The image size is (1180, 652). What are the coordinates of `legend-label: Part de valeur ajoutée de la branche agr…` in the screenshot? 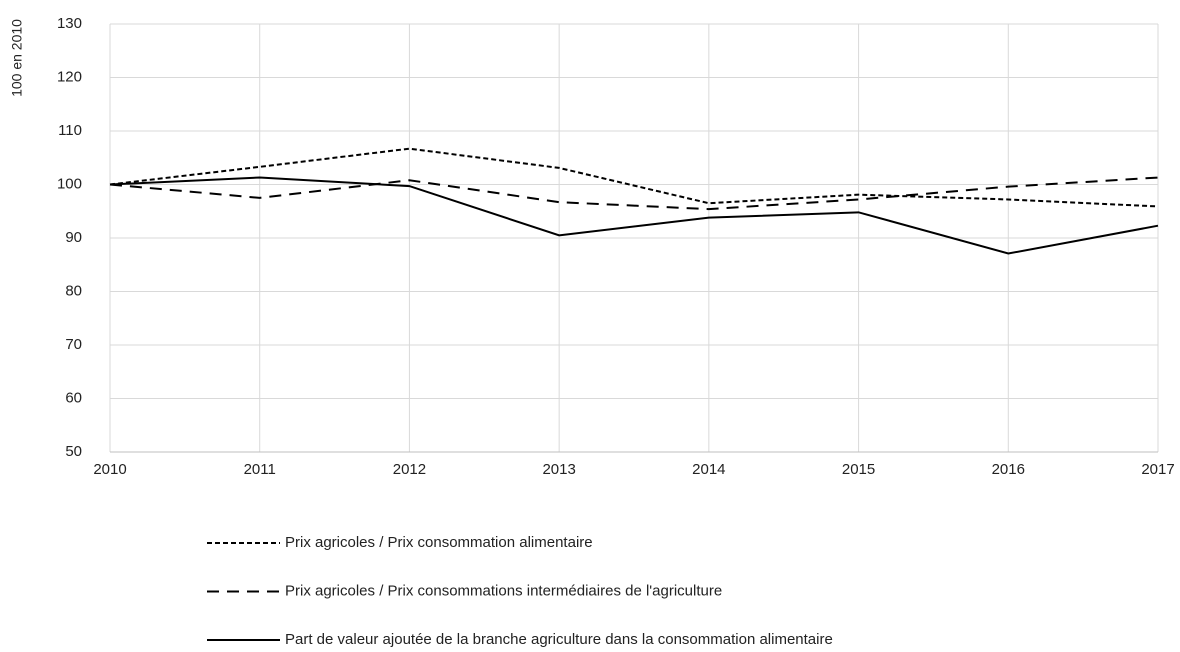 It's located at (559, 639).